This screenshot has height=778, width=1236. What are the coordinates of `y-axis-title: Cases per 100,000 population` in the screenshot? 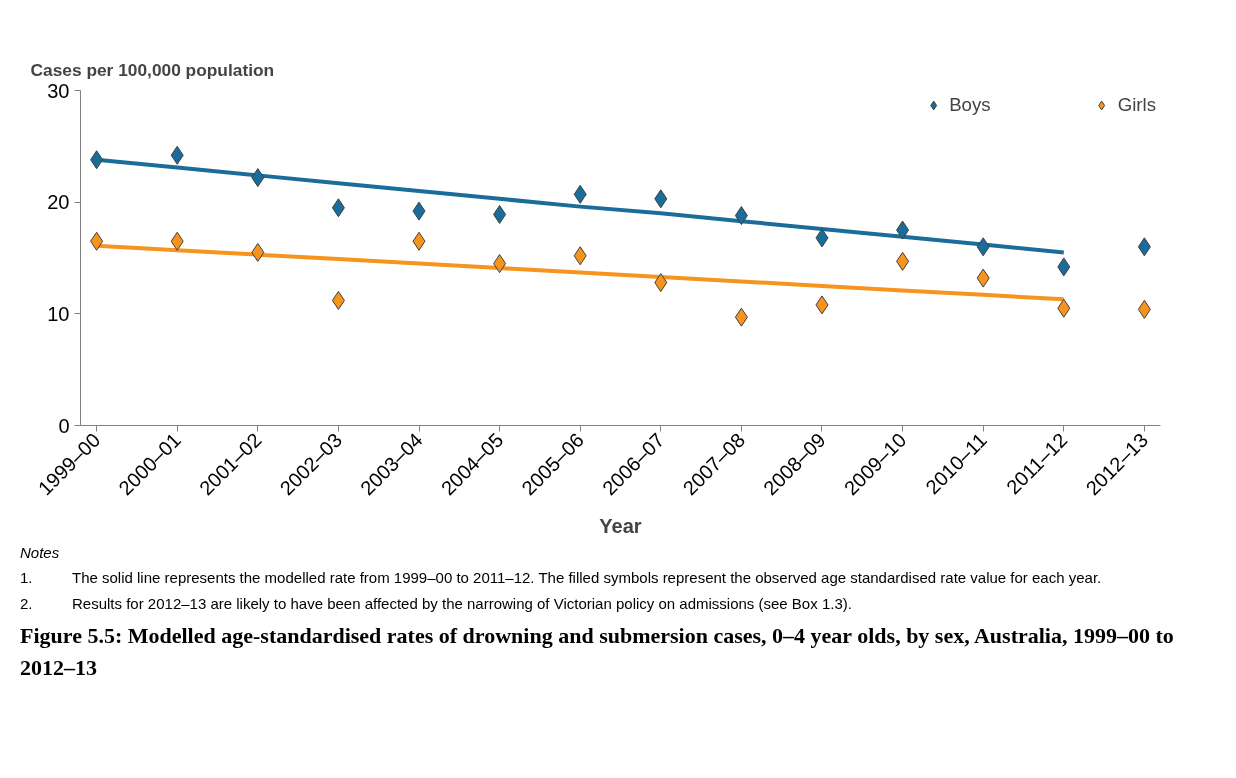 It's located at (152, 69).